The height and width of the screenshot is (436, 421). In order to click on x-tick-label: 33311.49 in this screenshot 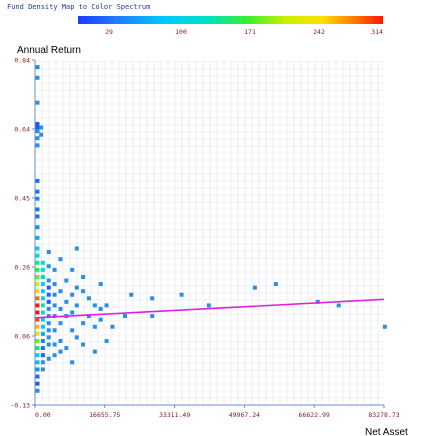, I will do `click(174, 415)`.